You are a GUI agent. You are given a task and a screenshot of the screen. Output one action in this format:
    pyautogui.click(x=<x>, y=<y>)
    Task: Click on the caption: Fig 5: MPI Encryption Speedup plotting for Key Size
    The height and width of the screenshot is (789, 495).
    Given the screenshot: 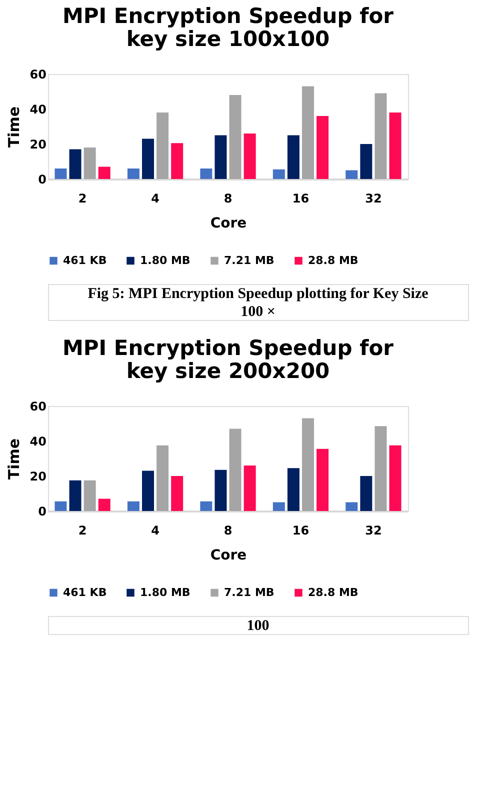 What is the action you would take?
    pyautogui.click(x=258, y=294)
    